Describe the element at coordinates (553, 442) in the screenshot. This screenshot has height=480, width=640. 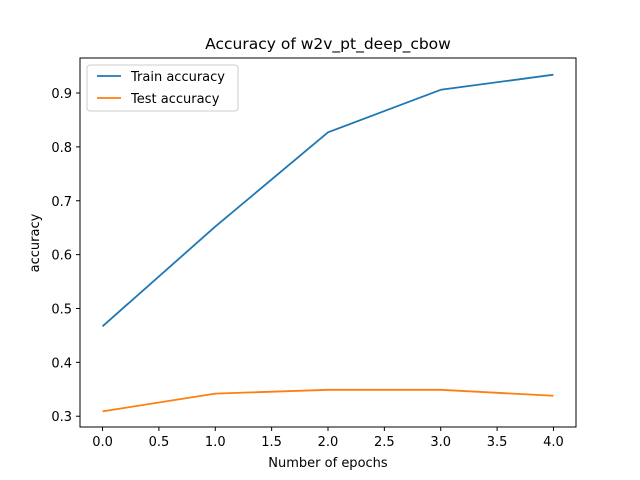
I see `x-tick-label: 4.0` at that location.